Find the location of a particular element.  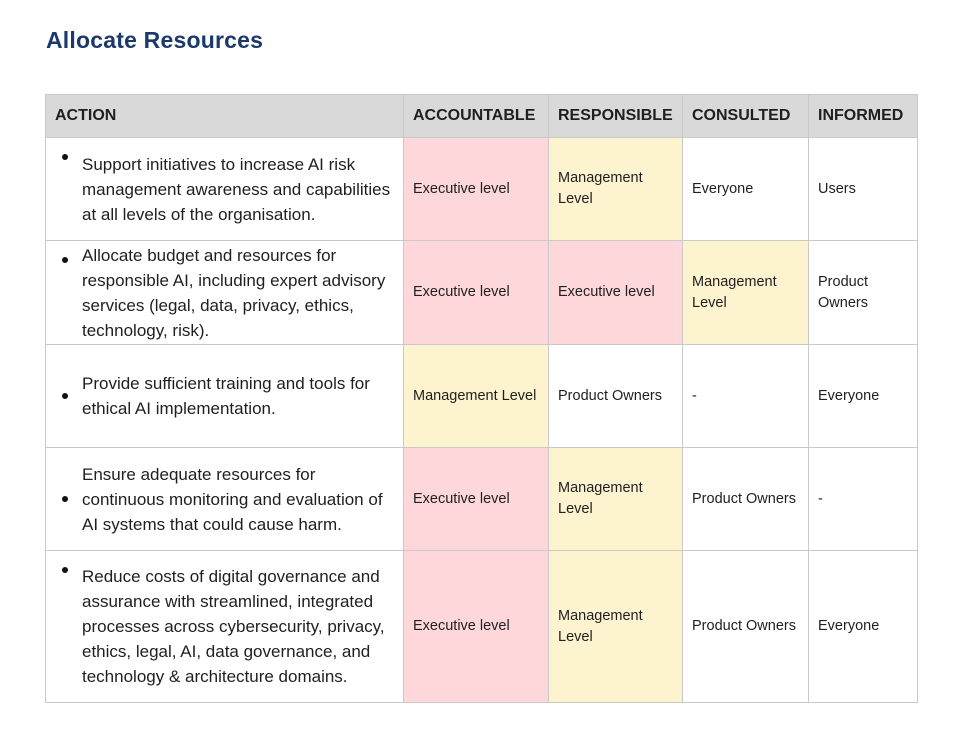

consulted-cell: - is located at coordinates (745, 396).